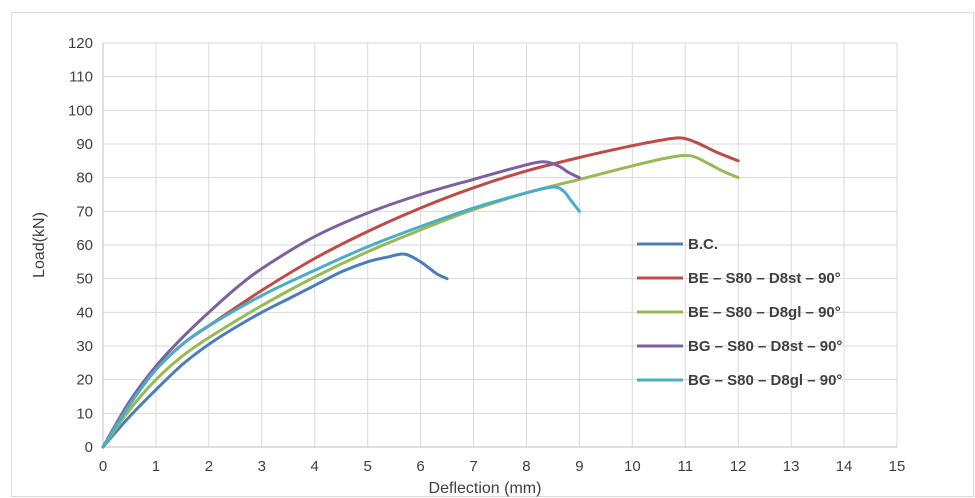 This screenshot has height=498, width=975. What do you see at coordinates (84, 346) in the screenshot?
I see `y-tick-label: 30` at bounding box center [84, 346].